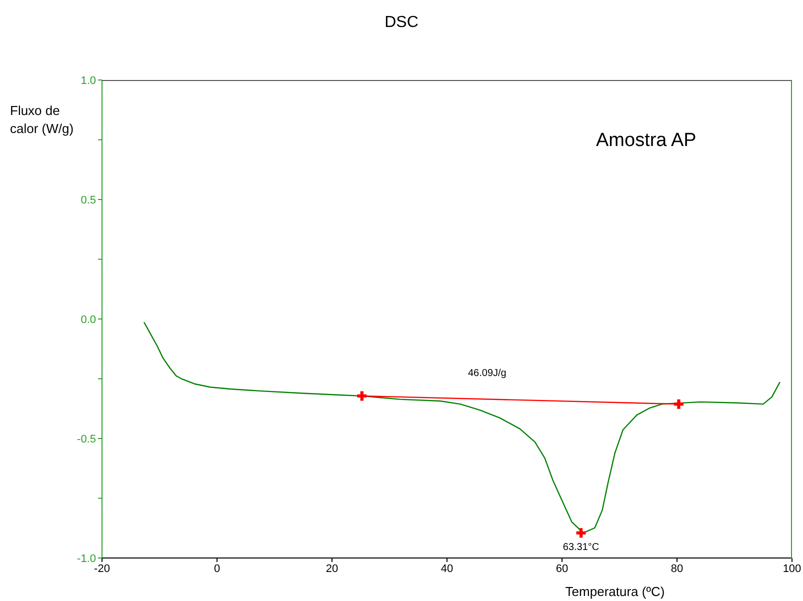  I want to click on y-axis-title: Fluxo de calor (W/g), so click(42, 120).